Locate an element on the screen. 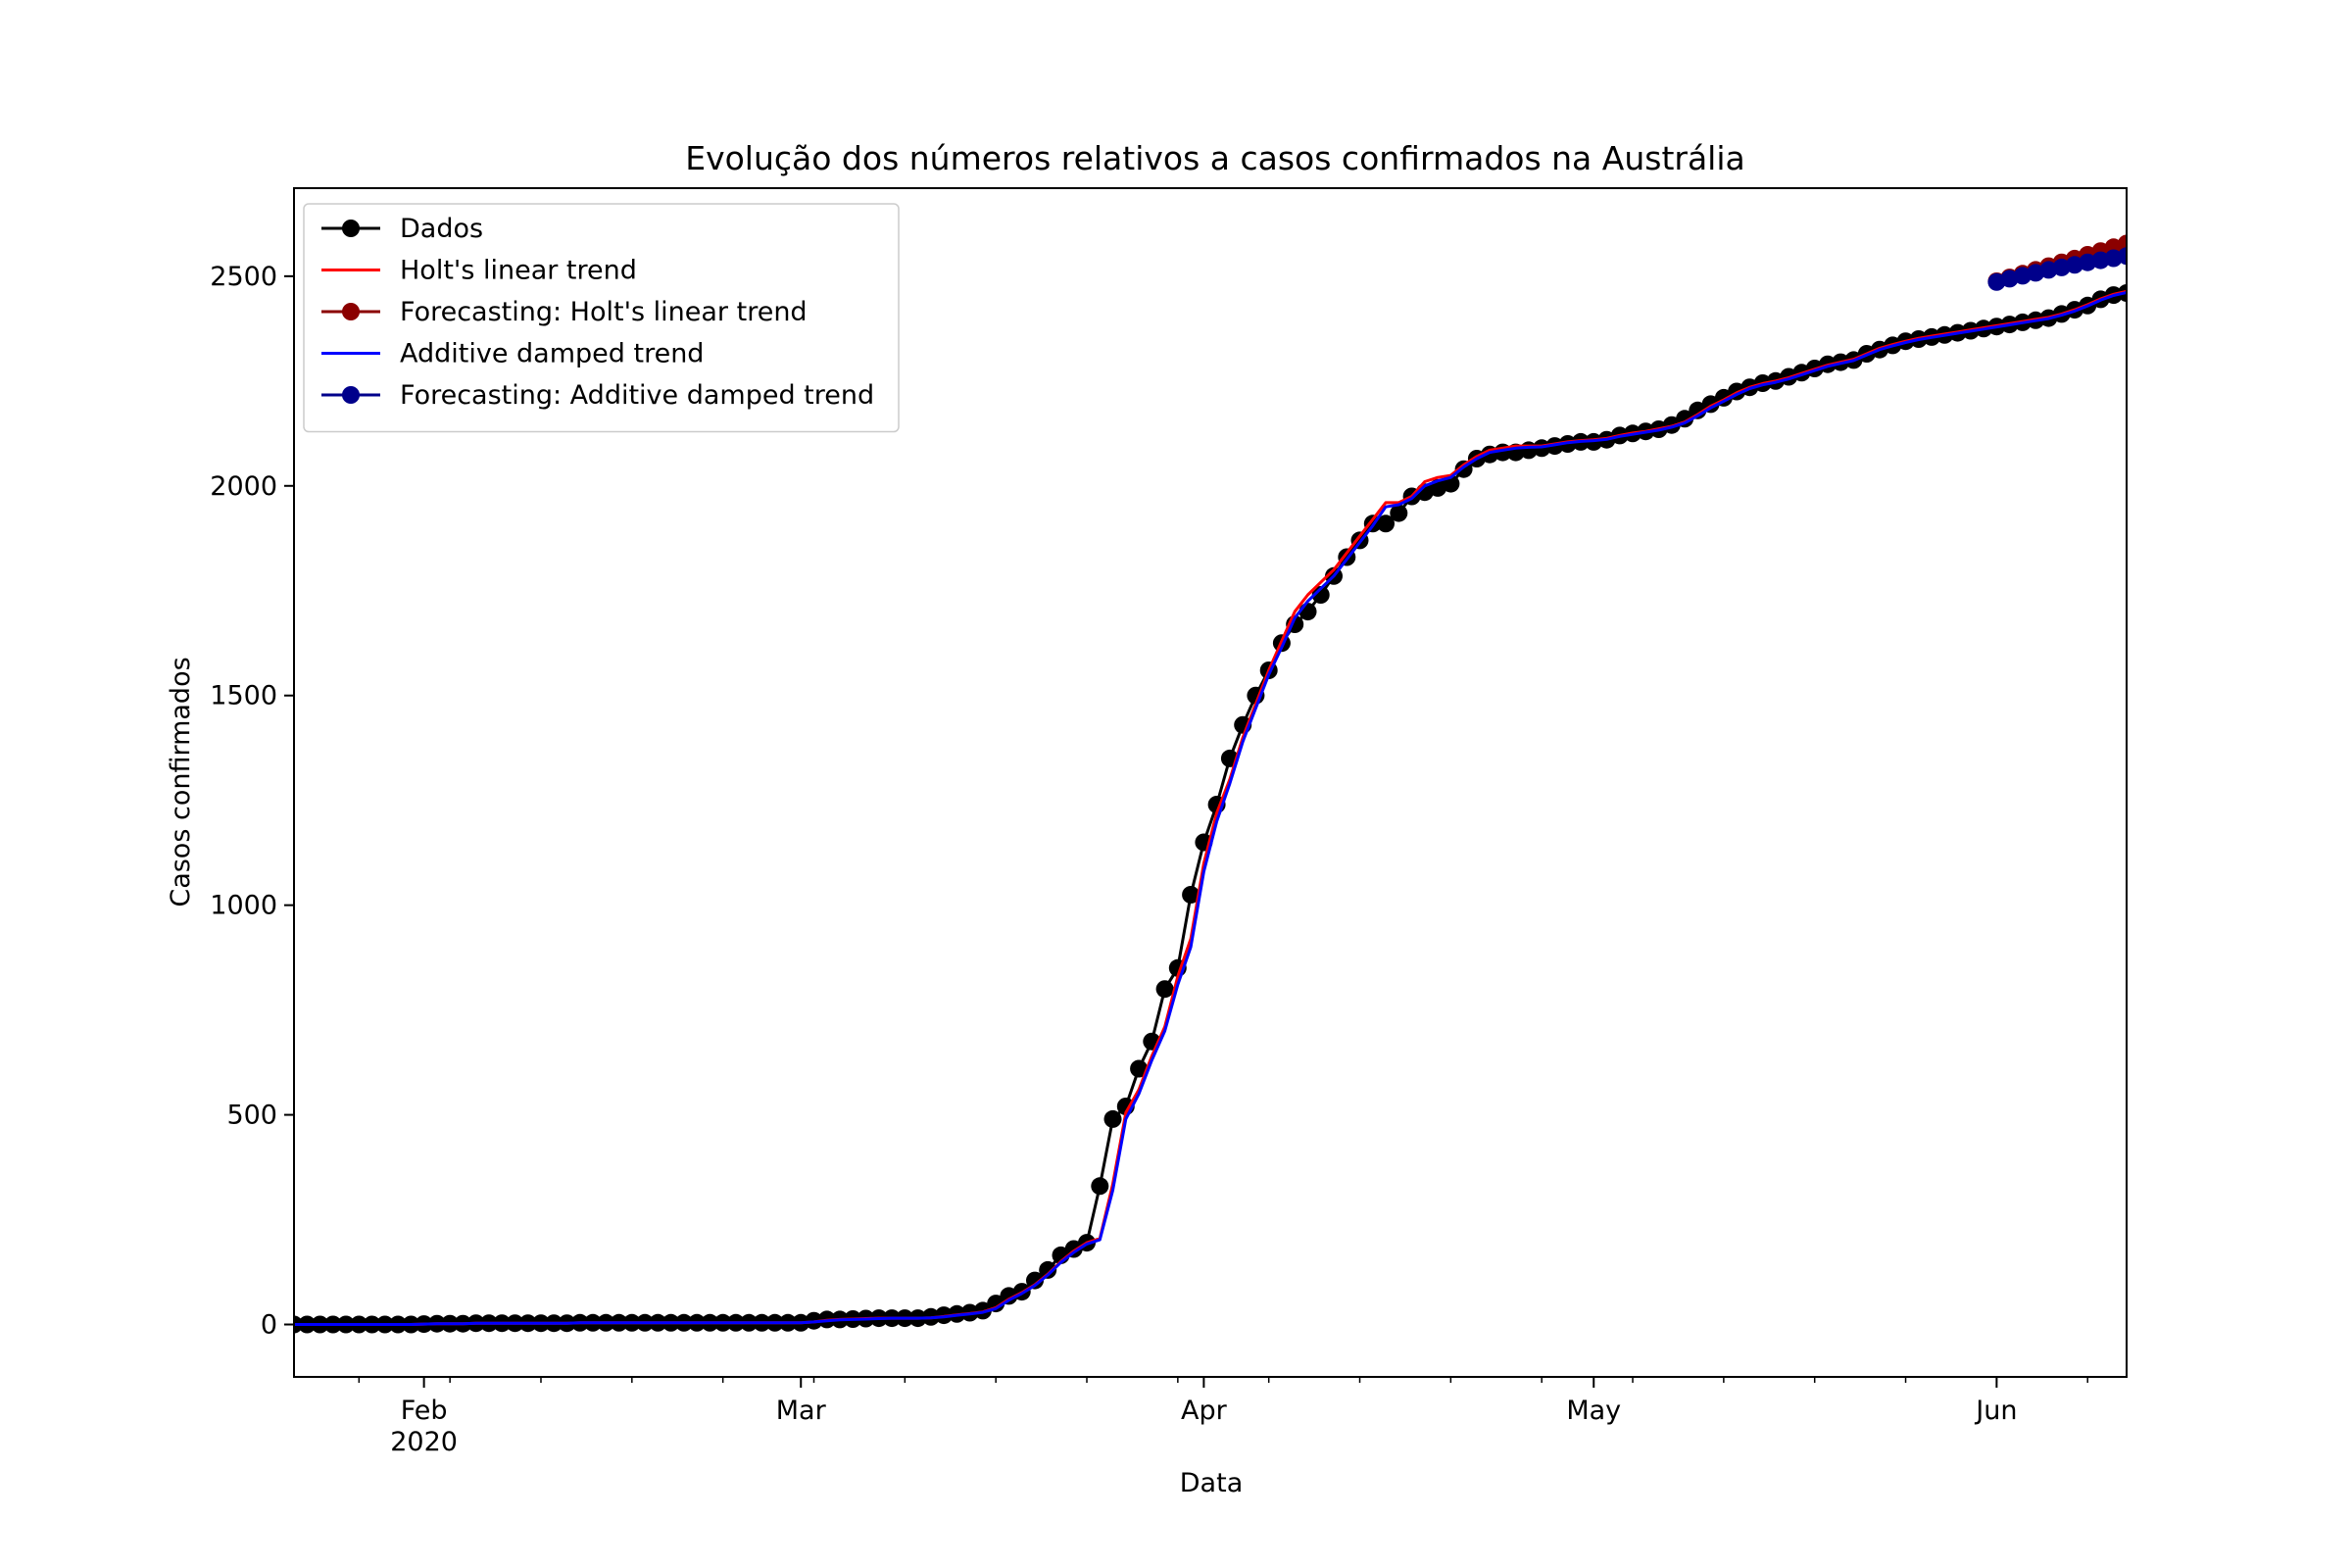  legend-item: Dados is located at coordinates (402, 229).